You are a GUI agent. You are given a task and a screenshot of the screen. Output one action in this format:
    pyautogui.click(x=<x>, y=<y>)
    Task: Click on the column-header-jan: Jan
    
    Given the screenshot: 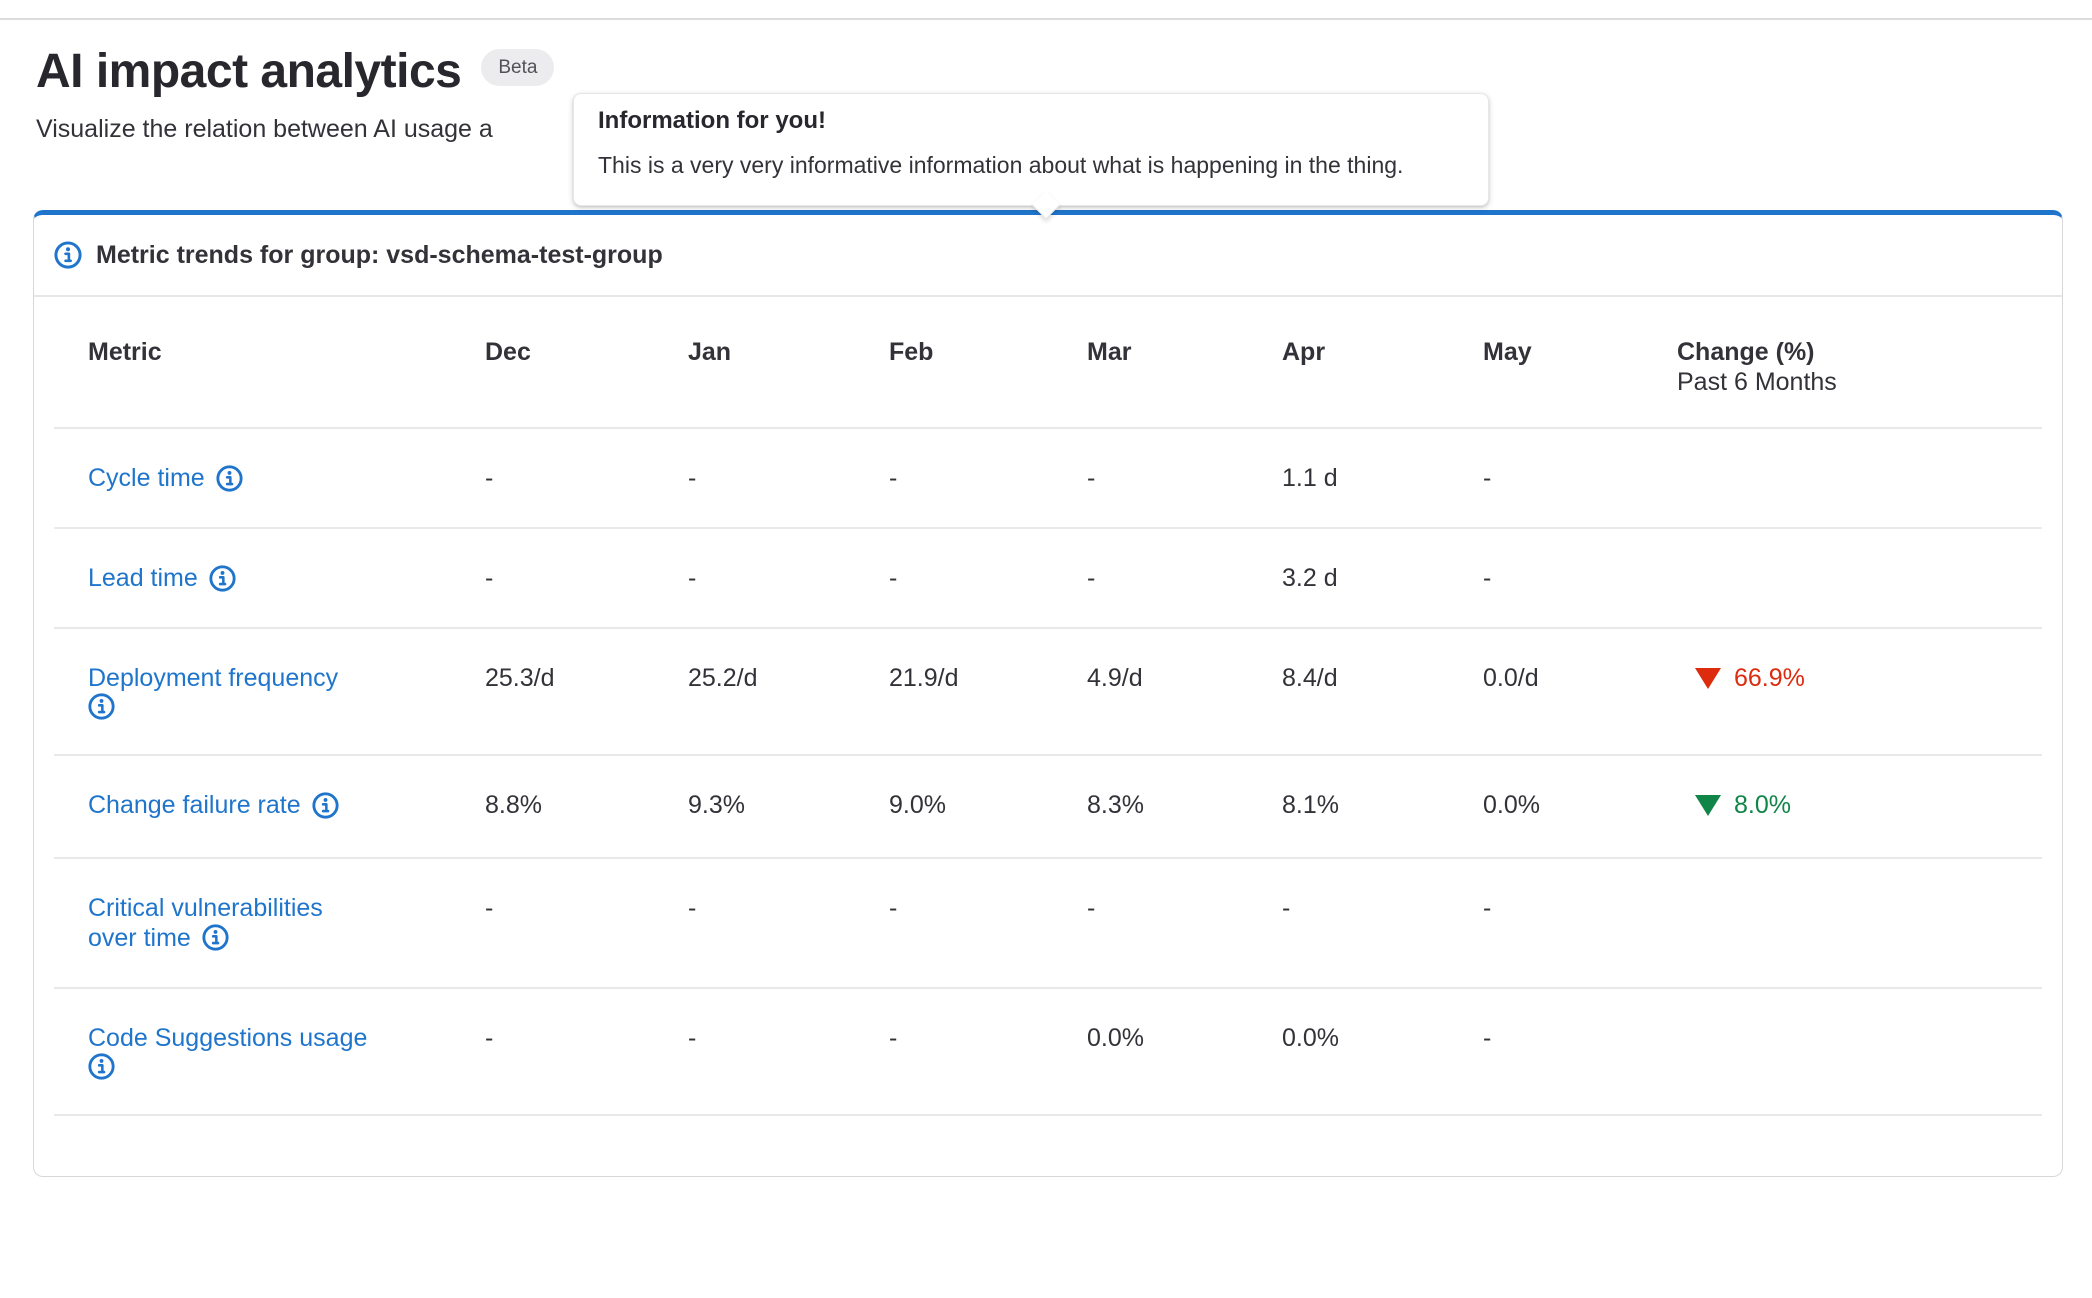 What is the action you would take?
    pyautogui.click(x=710, y=352)
    